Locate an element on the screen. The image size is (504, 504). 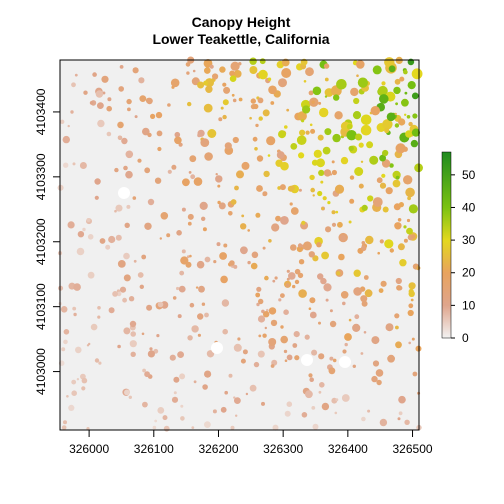
y-tick-label: 4103000 is located at coordinates (41, 371).